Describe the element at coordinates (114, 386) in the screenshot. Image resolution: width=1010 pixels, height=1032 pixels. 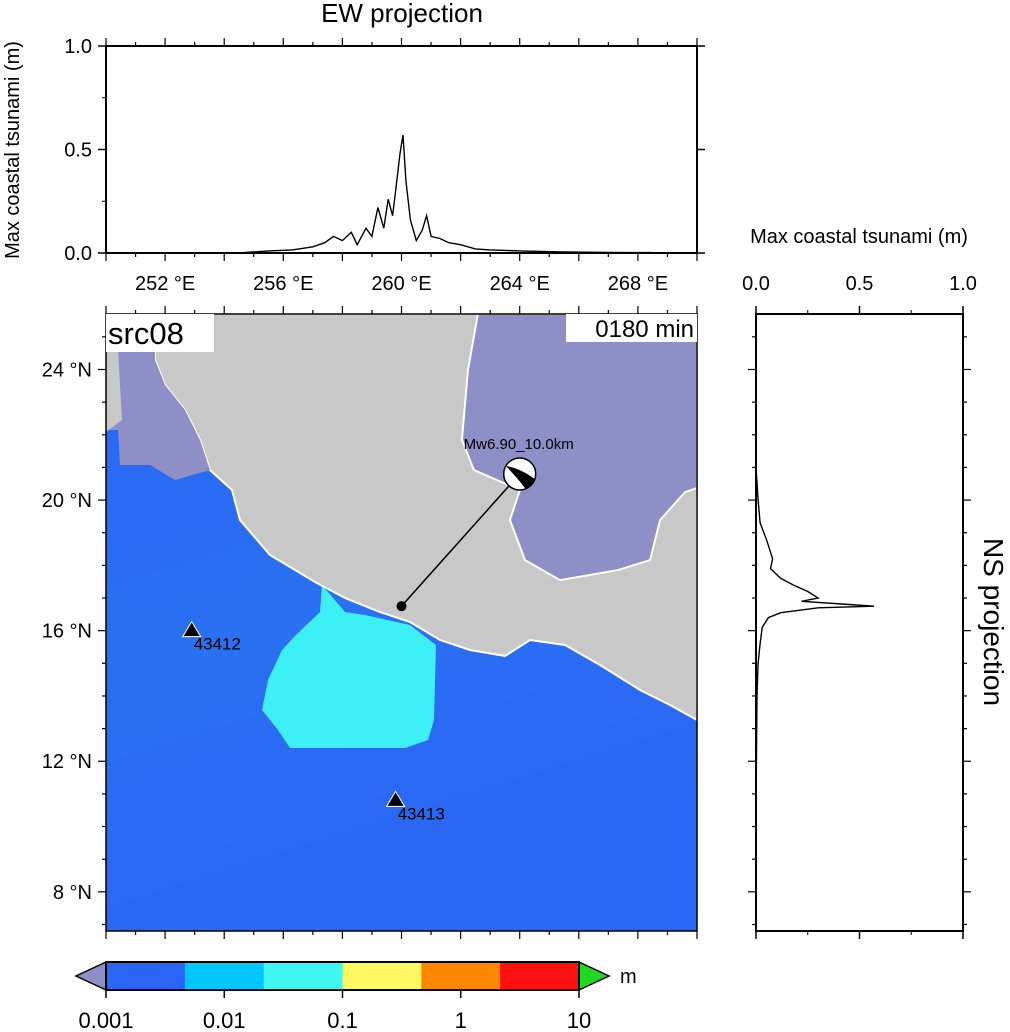
I see `baja-tip` at that location.